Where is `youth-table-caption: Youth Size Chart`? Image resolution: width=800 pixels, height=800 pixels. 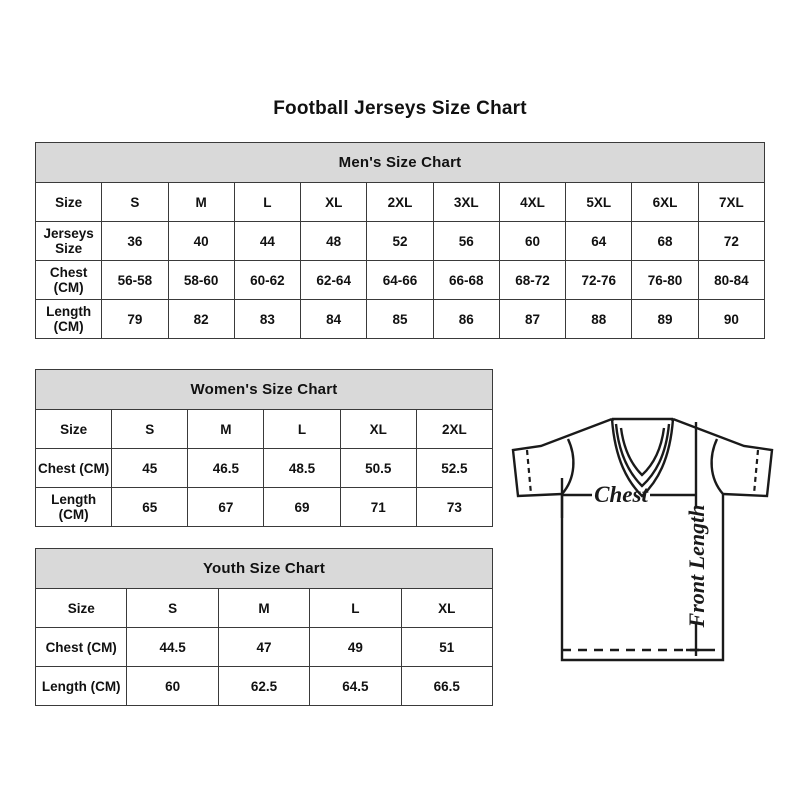 youth-table-caption: Youth Size Chart is located at coordinates (264, 568).